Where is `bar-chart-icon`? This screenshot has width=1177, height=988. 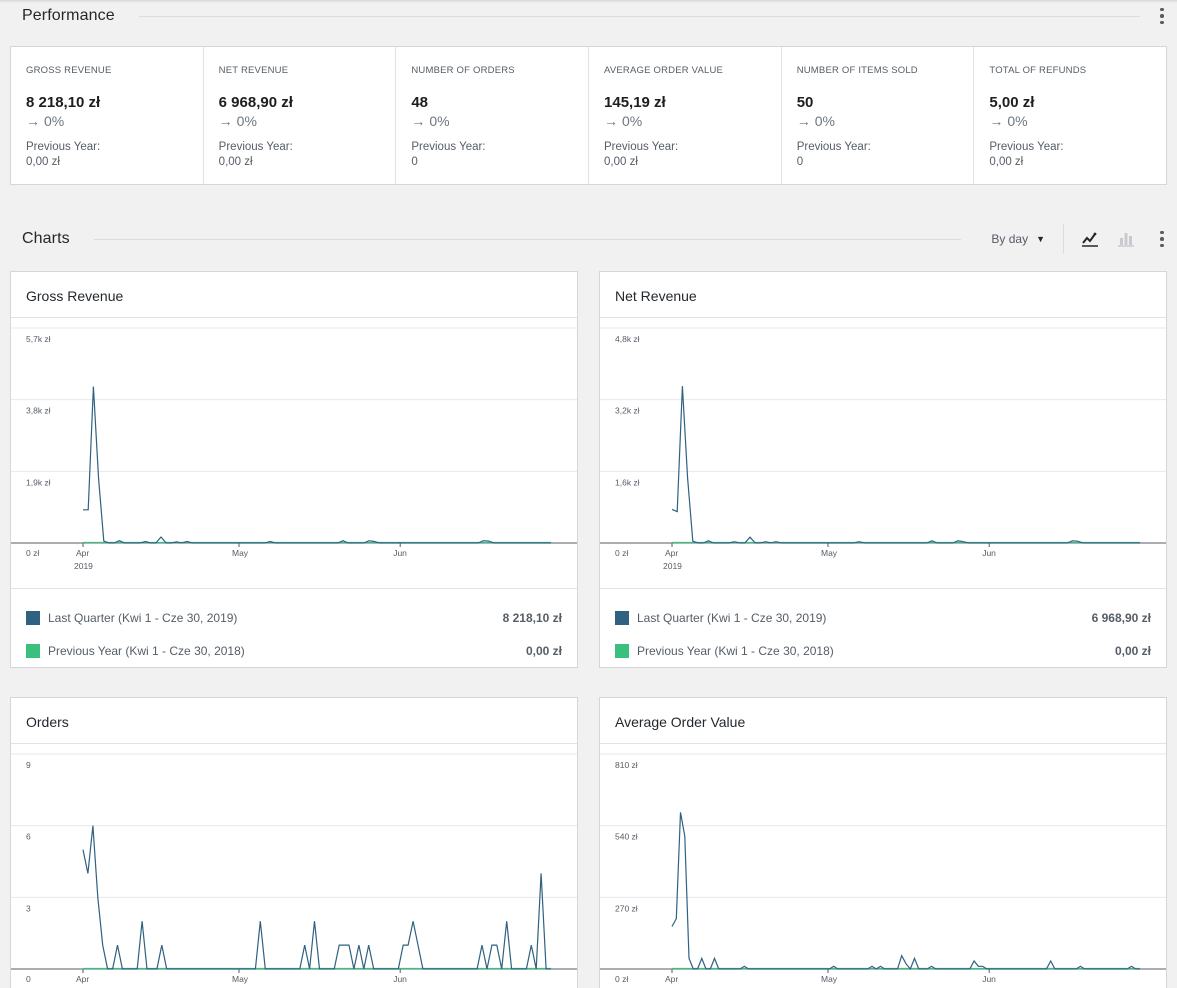
bar-chart-icon is located at coordinates (1126, 239).